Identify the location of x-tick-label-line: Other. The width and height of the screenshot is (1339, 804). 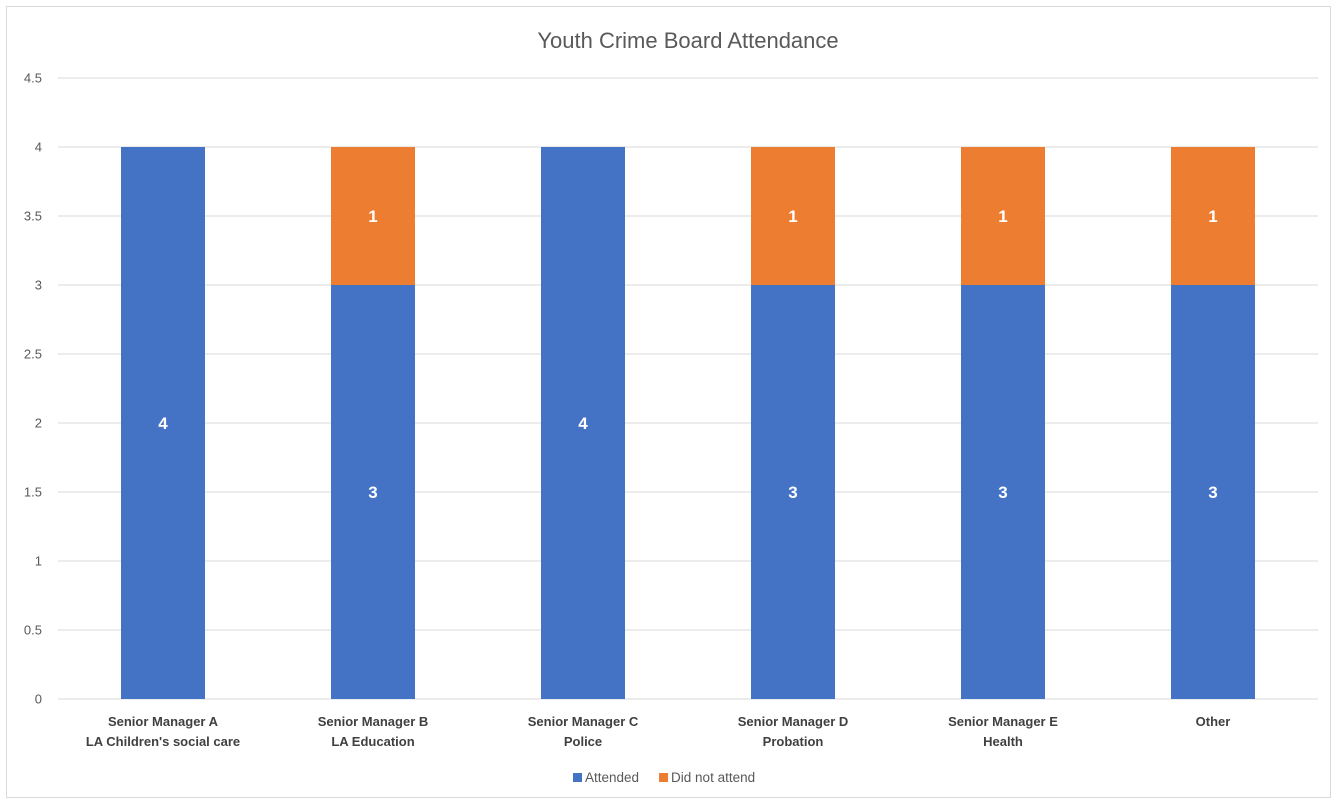
(1213, 721).